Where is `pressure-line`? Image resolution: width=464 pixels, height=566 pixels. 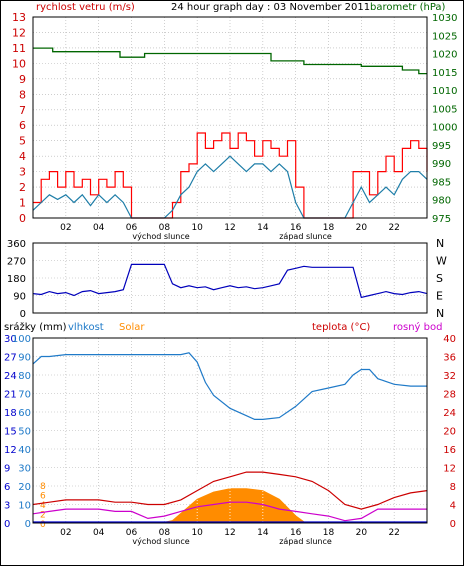
pressure-line is located at coordinates (230, 61).